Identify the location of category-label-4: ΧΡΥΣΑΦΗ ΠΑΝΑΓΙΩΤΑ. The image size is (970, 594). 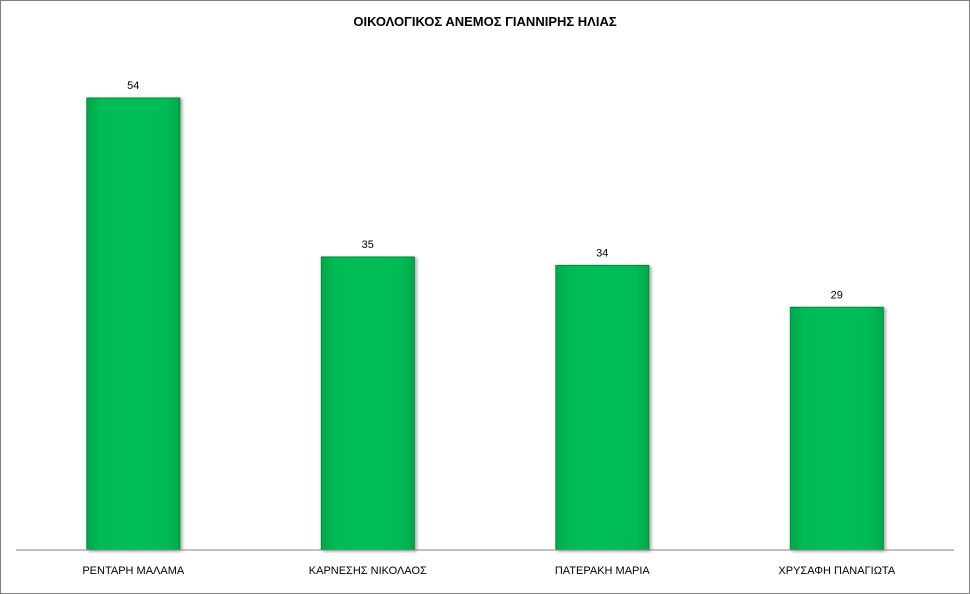
(836, 571).